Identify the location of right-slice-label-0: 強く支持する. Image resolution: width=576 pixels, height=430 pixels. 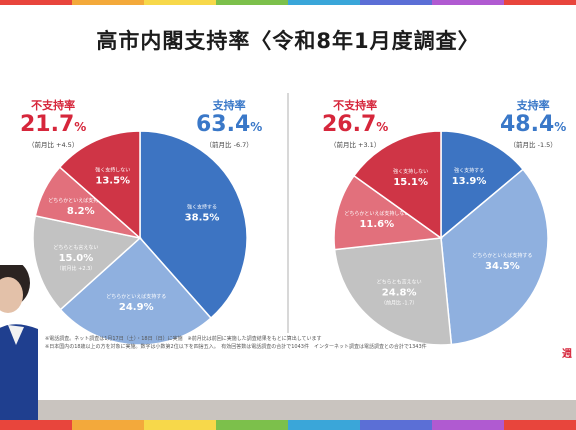
(469, 170).